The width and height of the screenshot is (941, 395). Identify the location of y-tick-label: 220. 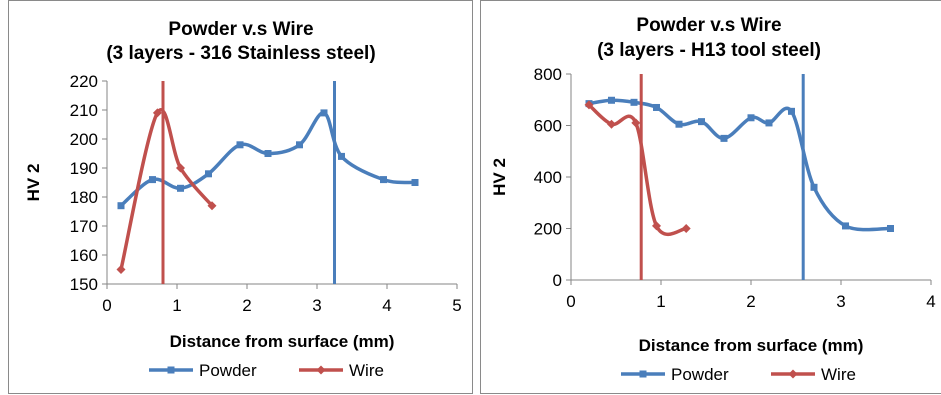
(84, 81).